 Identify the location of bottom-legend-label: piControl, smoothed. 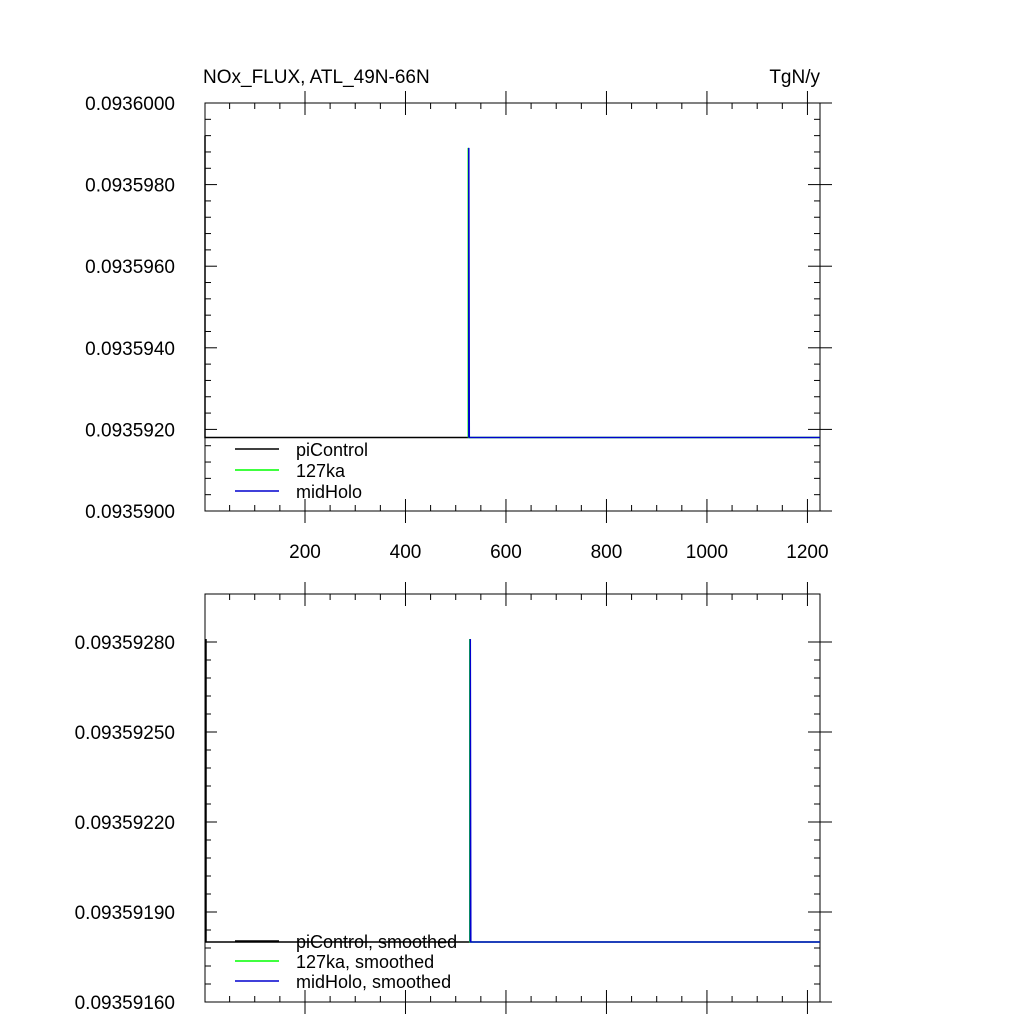
(376, 942).